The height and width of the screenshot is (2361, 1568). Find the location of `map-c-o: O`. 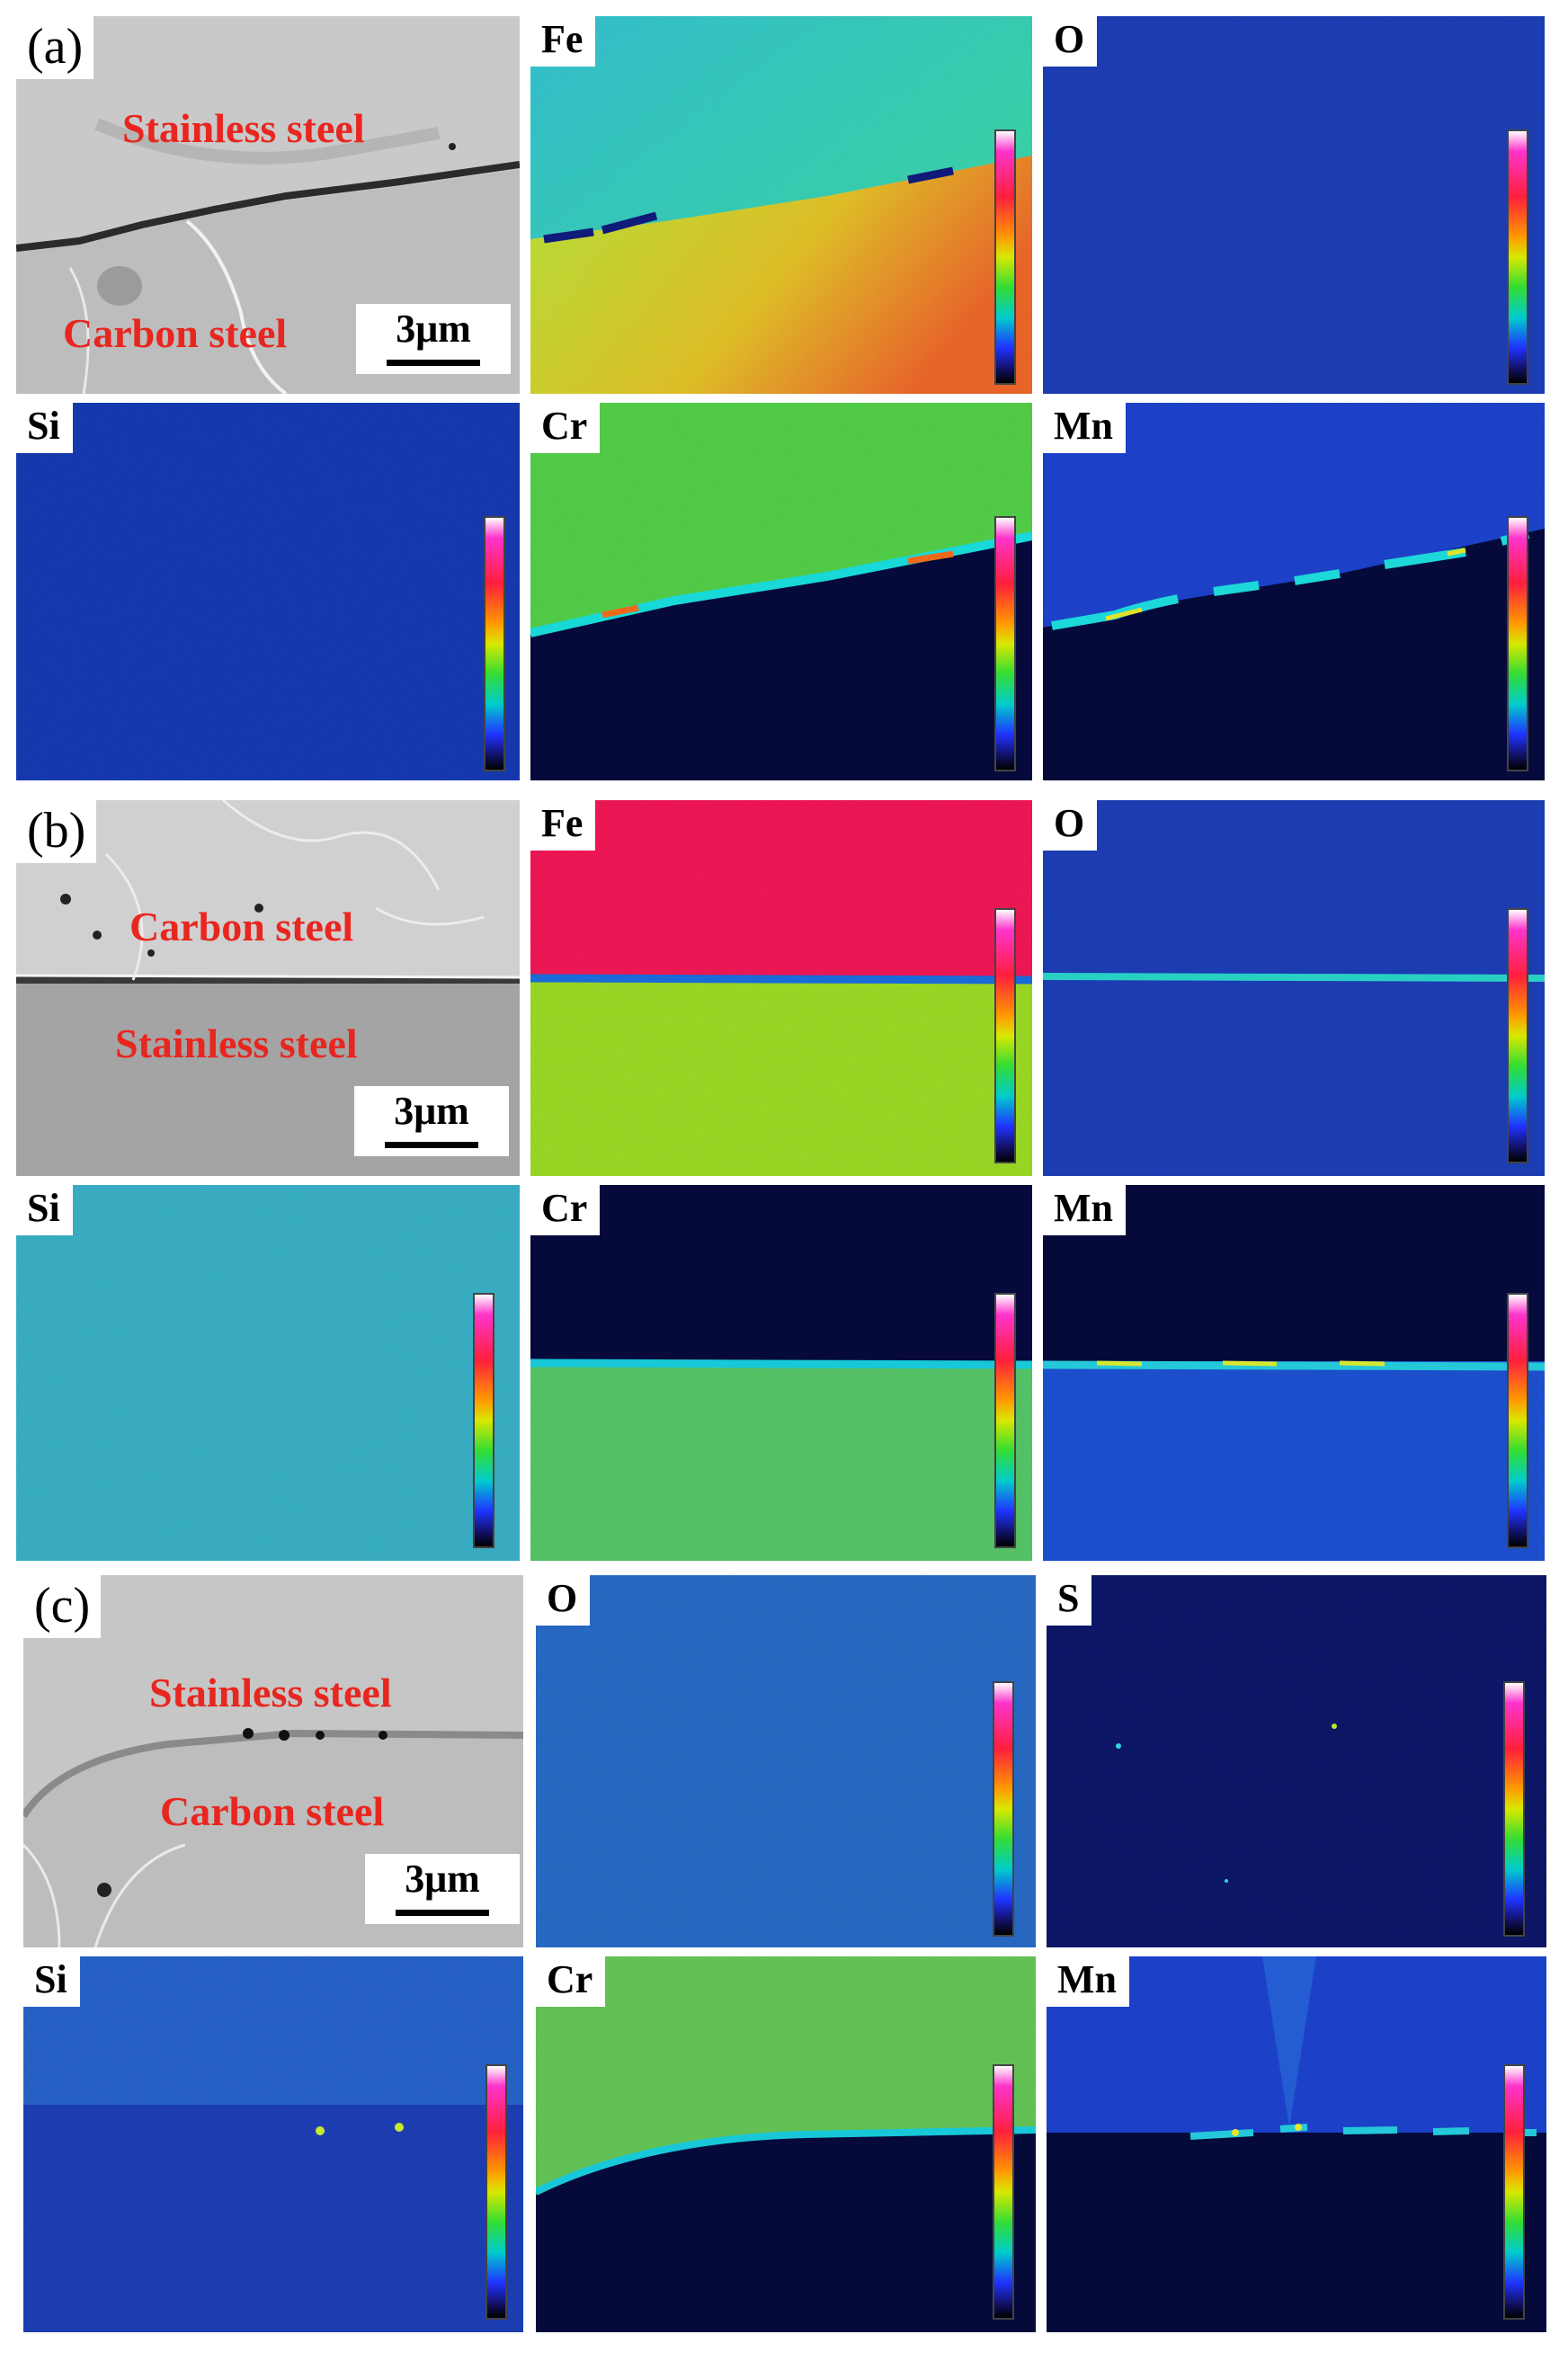

map-c-o: O is located at coordinates (786, 1761).